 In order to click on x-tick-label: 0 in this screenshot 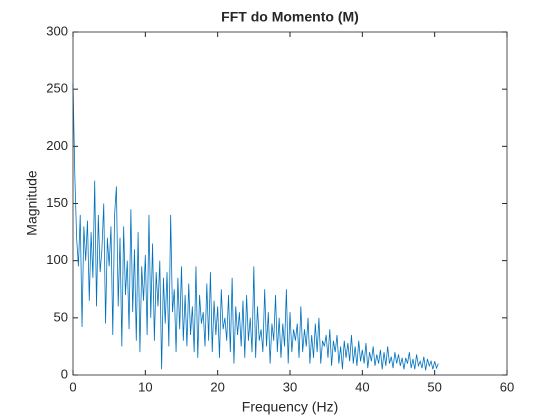, I will do `click(72, 386)`.